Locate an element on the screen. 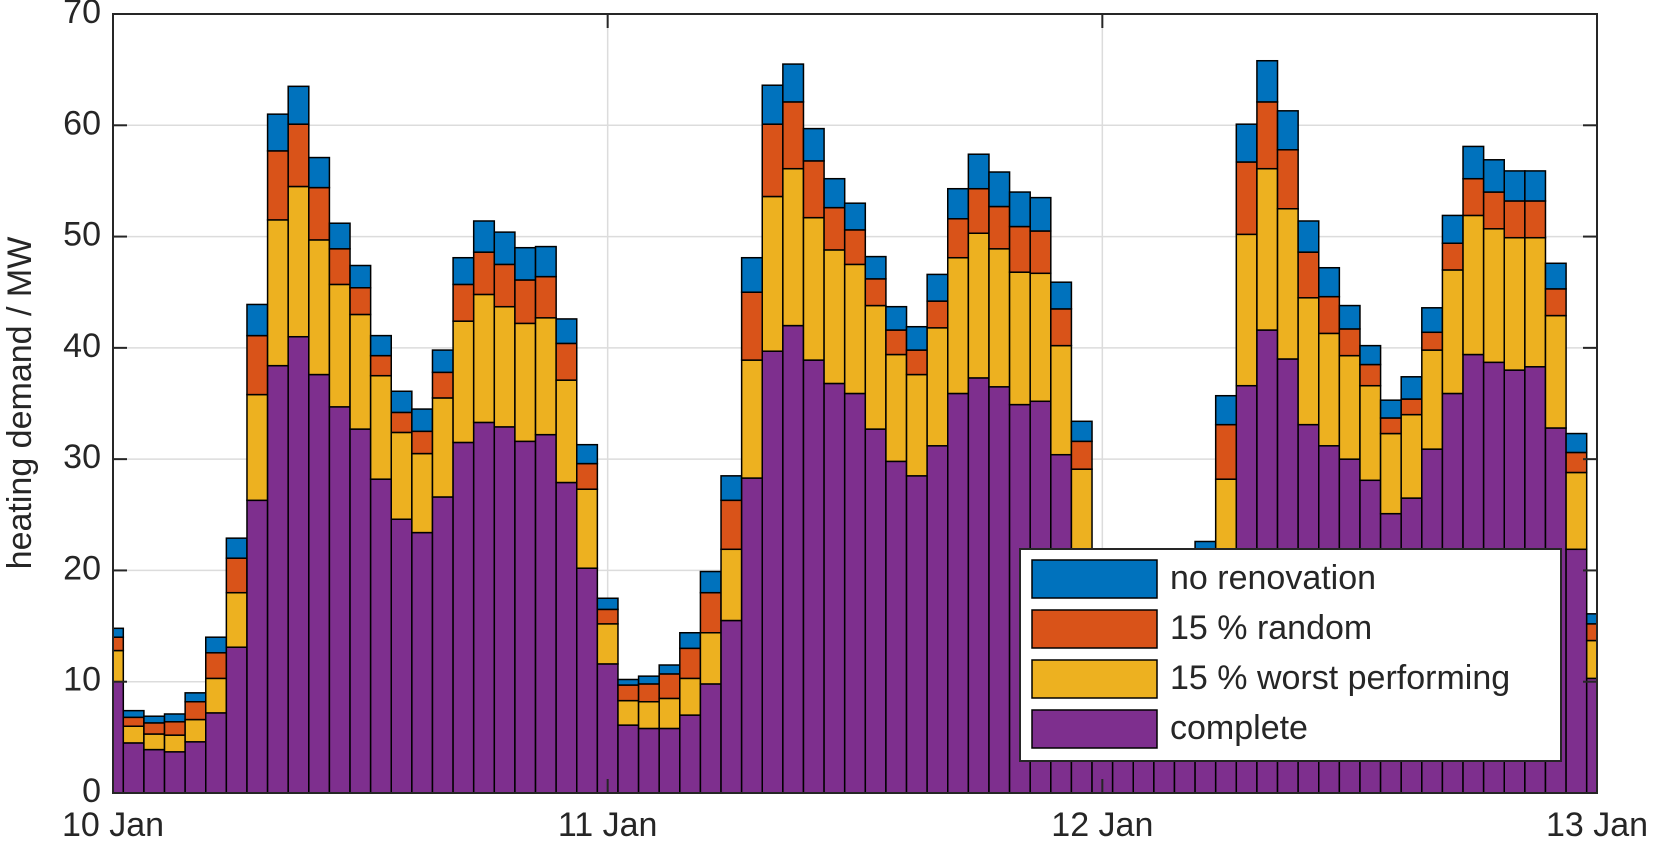 This screenshot has height=860, width=1661. y-tick-label: 0 is located at coordinates (91, 791).